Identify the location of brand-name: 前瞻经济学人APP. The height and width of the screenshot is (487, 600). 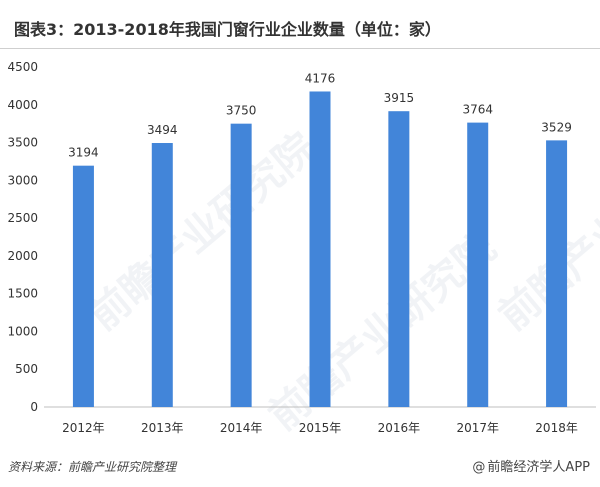
(538, 467).